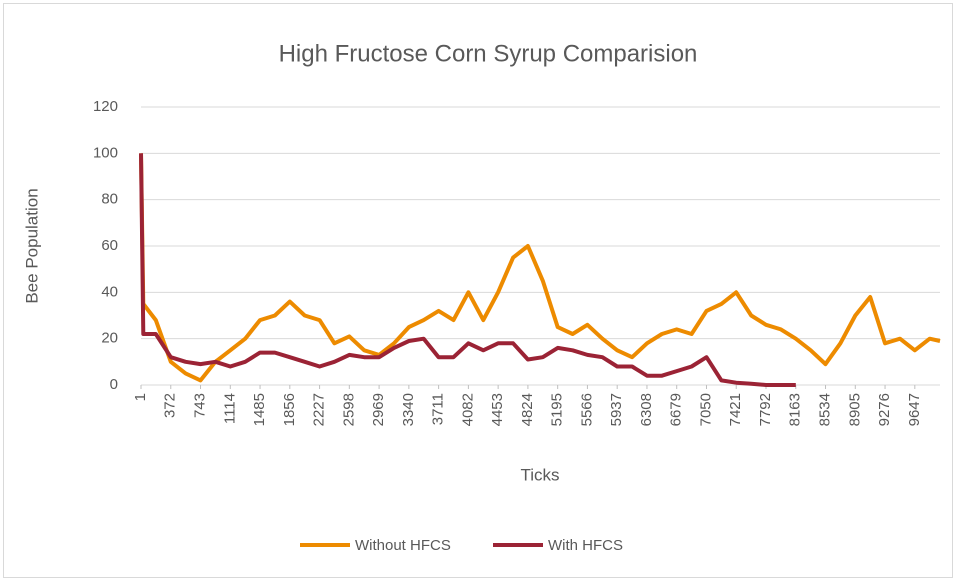 The height and width of the screenshot is (581, 956). Describe the element at coordinates (646, 409) in the screenshot. I see `x-tick-label: 6308` at that location.